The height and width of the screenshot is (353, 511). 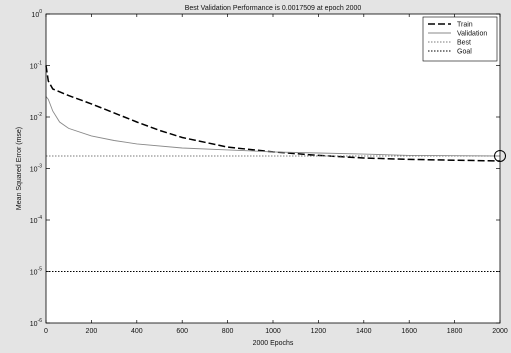 I want to click on y-axis-label: Mean Squared Error (mse), so click(x=19, y=168).